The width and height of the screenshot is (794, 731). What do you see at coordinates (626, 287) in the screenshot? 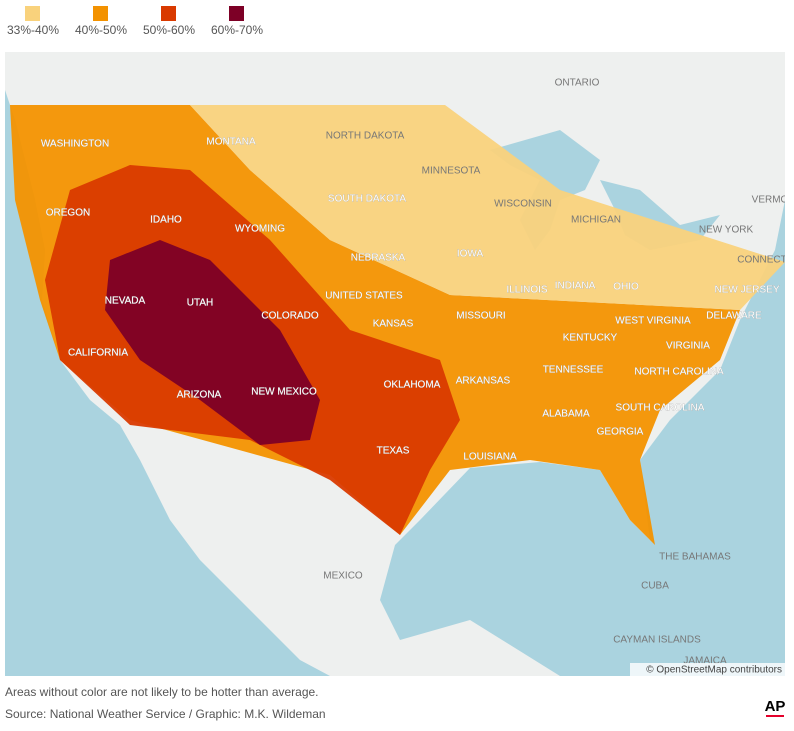
I see `place-label: OHIO` at bounding box center [626, 287].